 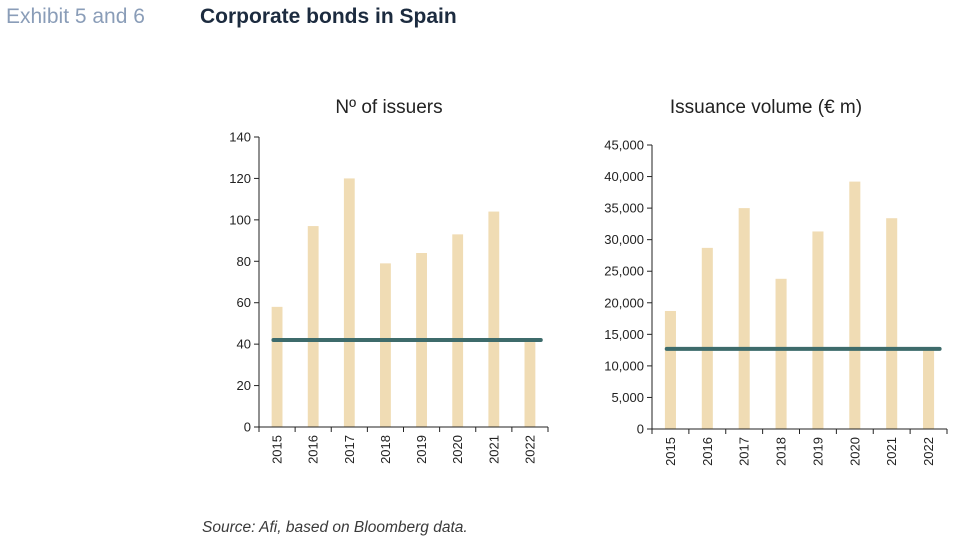 I want to click on y-tick-label: 40, so click(x=244, y=344).